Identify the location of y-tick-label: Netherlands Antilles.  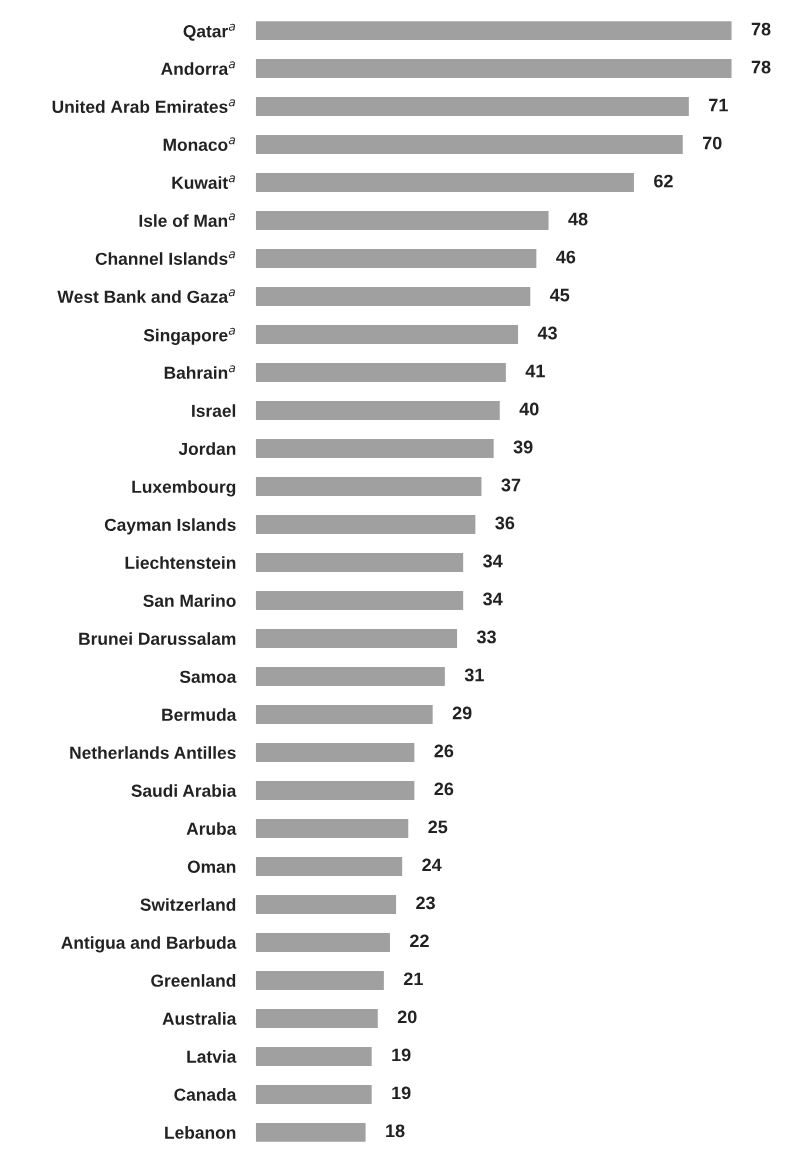
(153, 752).